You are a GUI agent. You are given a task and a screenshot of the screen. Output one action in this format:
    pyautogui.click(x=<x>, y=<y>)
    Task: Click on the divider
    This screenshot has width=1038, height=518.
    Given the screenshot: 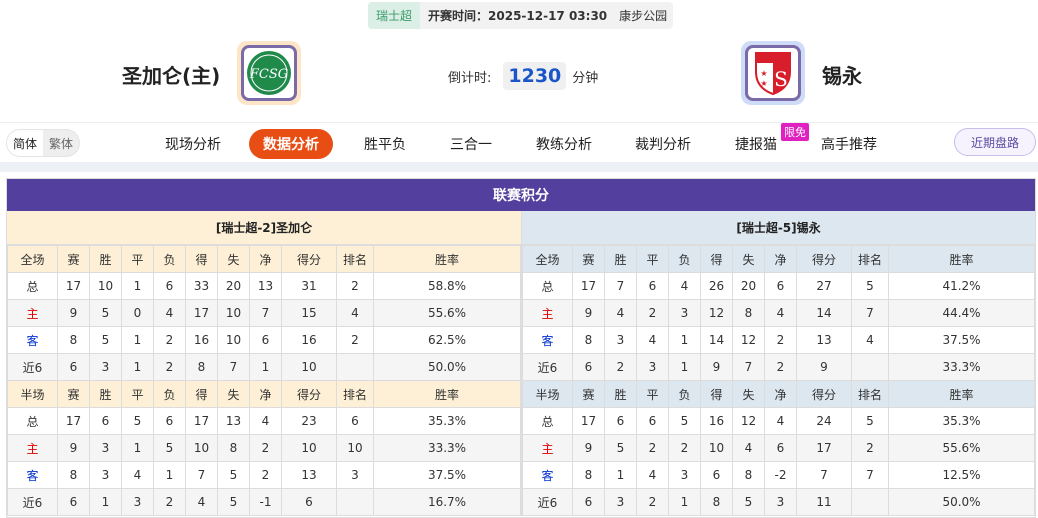 What is the action you would take?
    pyautogui.click(x=519, y=167)
    